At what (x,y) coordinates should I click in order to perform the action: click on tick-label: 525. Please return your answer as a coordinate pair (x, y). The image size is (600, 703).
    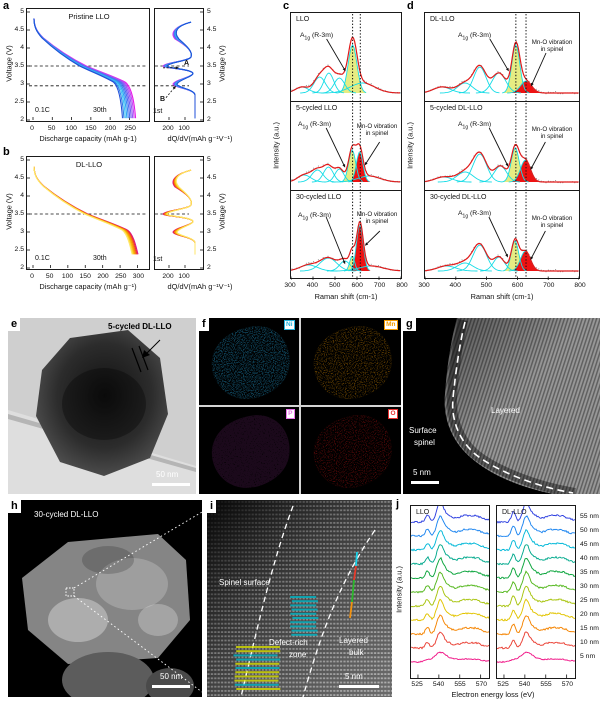
    Looking at the image, I should click on (417, 684).